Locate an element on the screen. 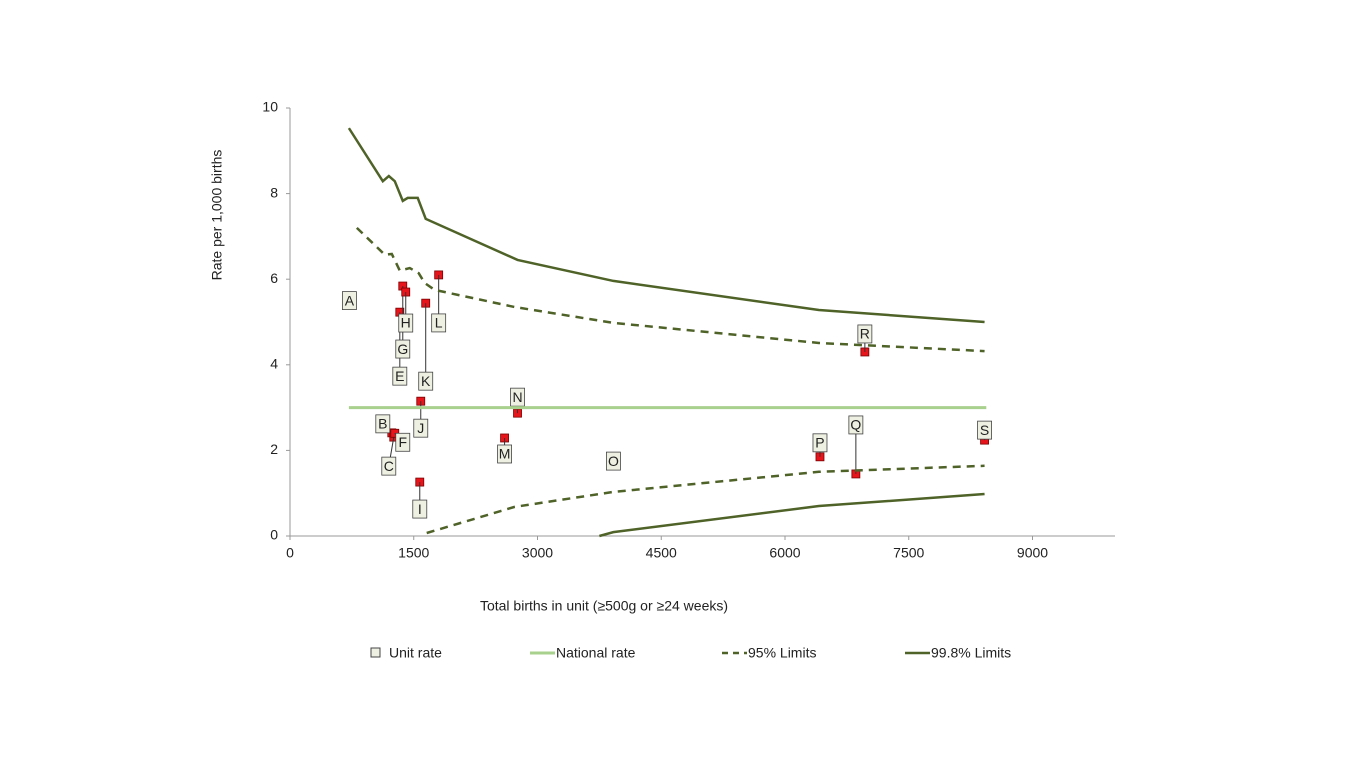 The height and width of the screenshot is (773, 1366). y-tick-label: 10 is located at coordinates (270, 107).